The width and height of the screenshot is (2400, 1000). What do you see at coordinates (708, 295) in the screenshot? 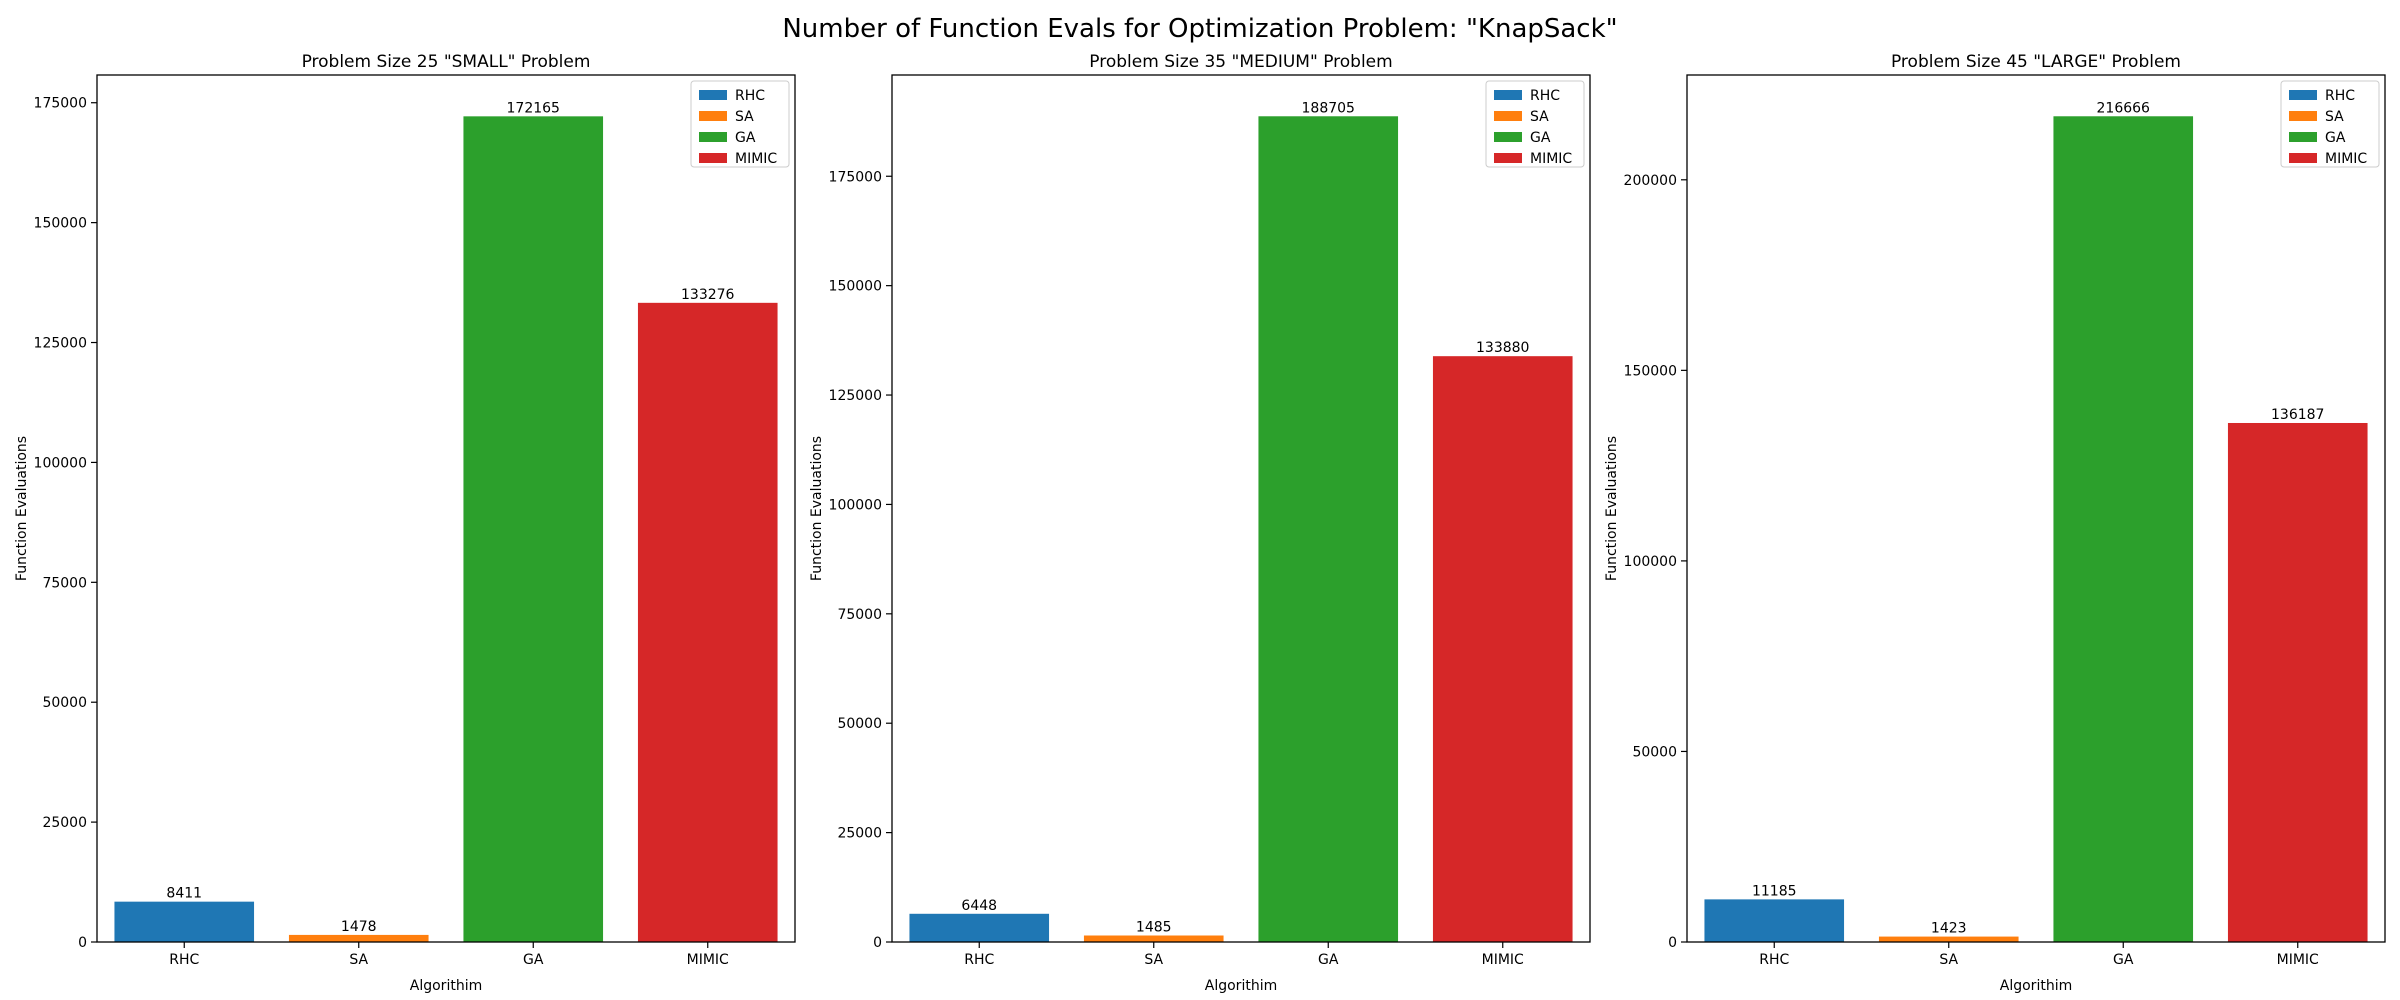
I see `data-label-mimic: 133276` at bounding box center [708, 295].